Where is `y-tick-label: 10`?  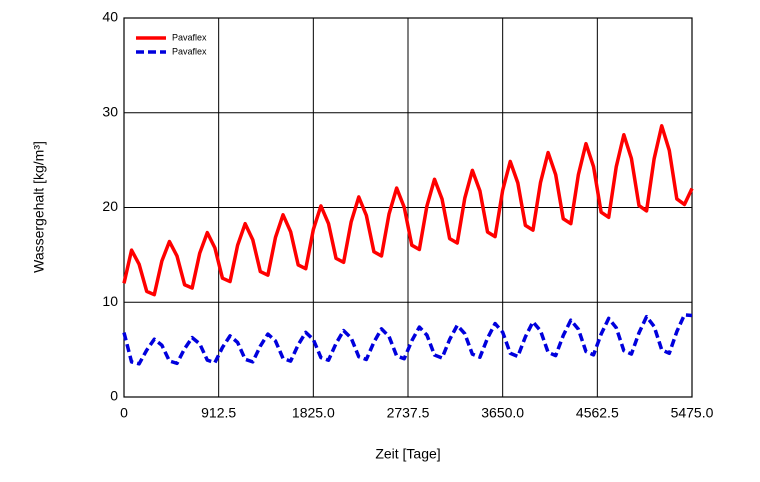
y-tick-label: 10 is located at coordinates (110, 301).